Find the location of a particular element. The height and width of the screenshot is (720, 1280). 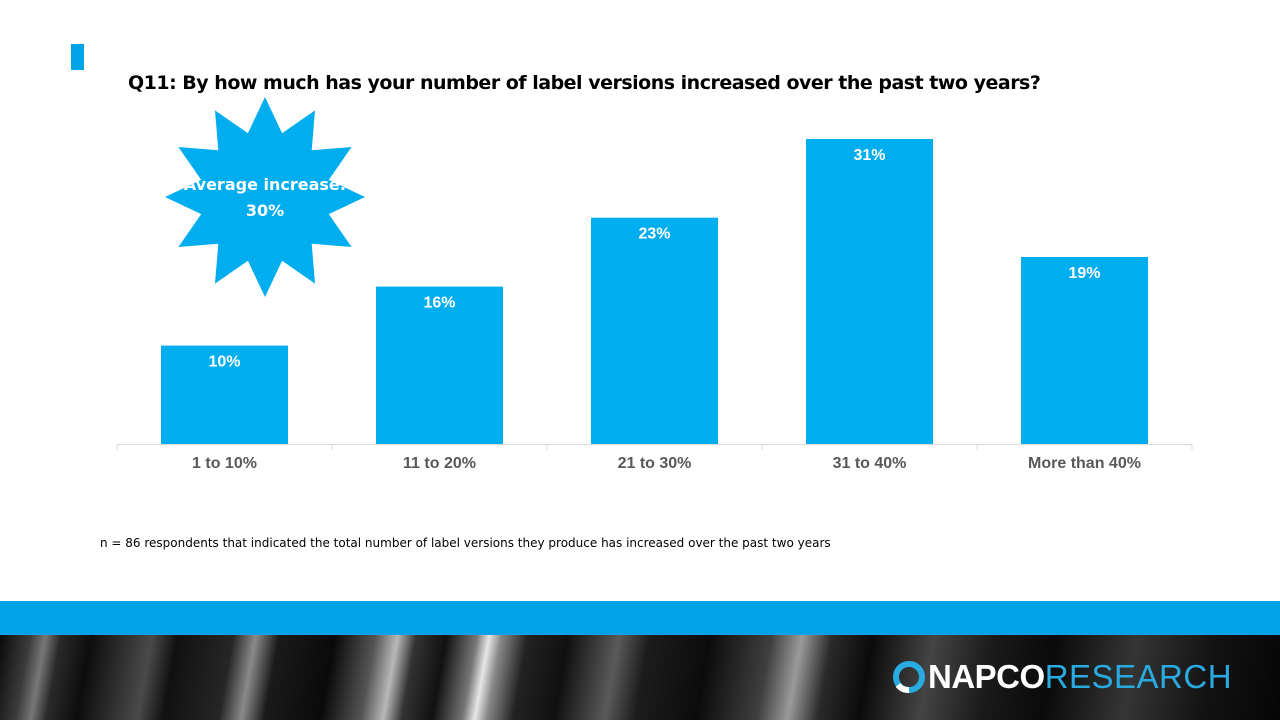

logo-ring-icon is located at coordinates (909, 677).